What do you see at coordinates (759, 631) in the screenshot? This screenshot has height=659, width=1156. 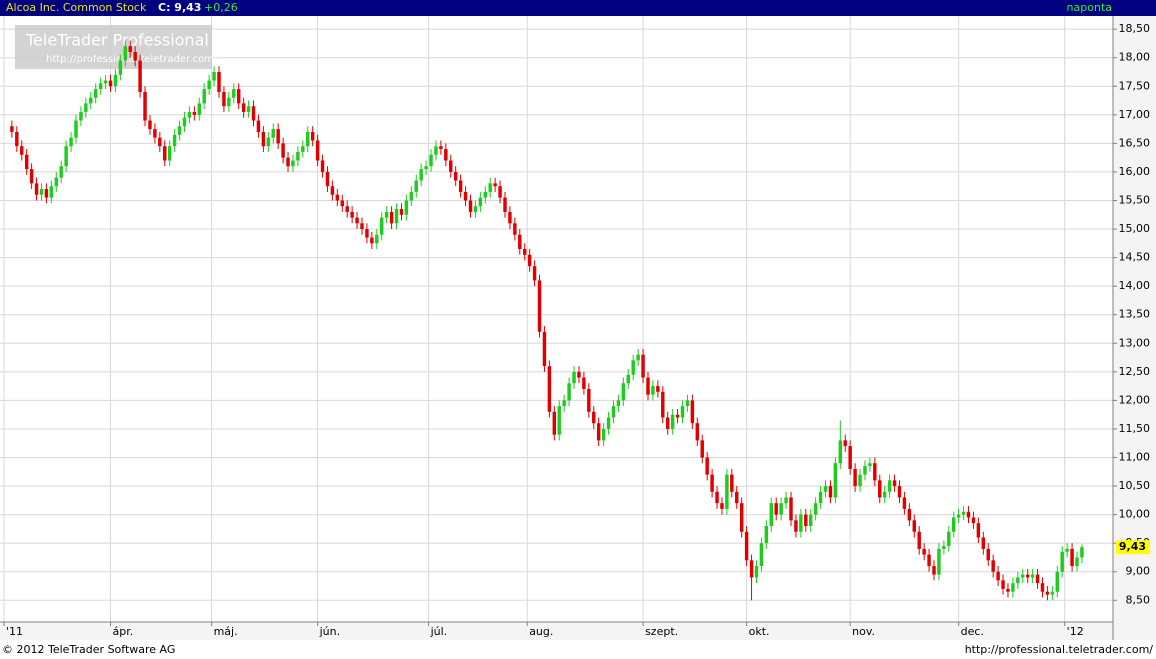 I see `x-tick-label: okt.` at bounding box center [759, 631].